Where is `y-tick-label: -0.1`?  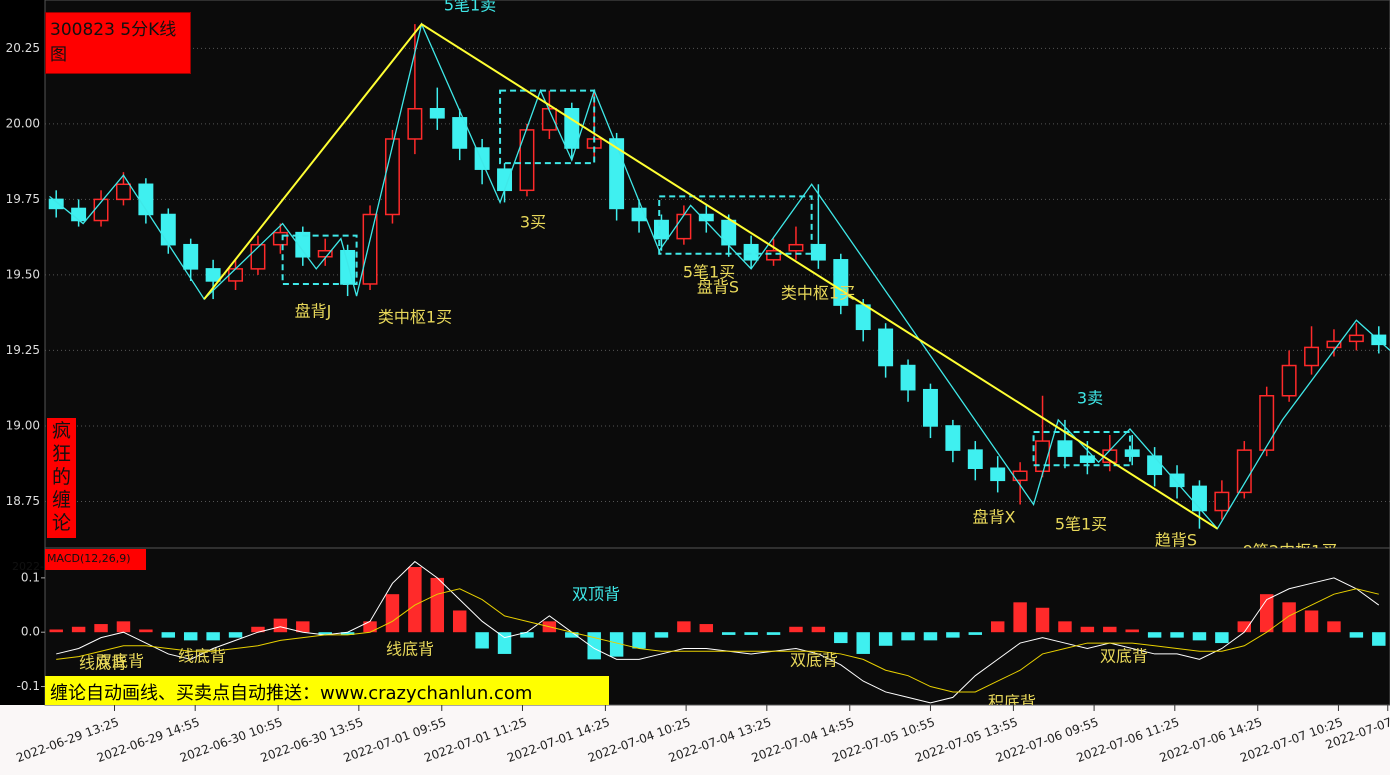
y-tick-label: -0.1 is located at coordinates (28, 686).